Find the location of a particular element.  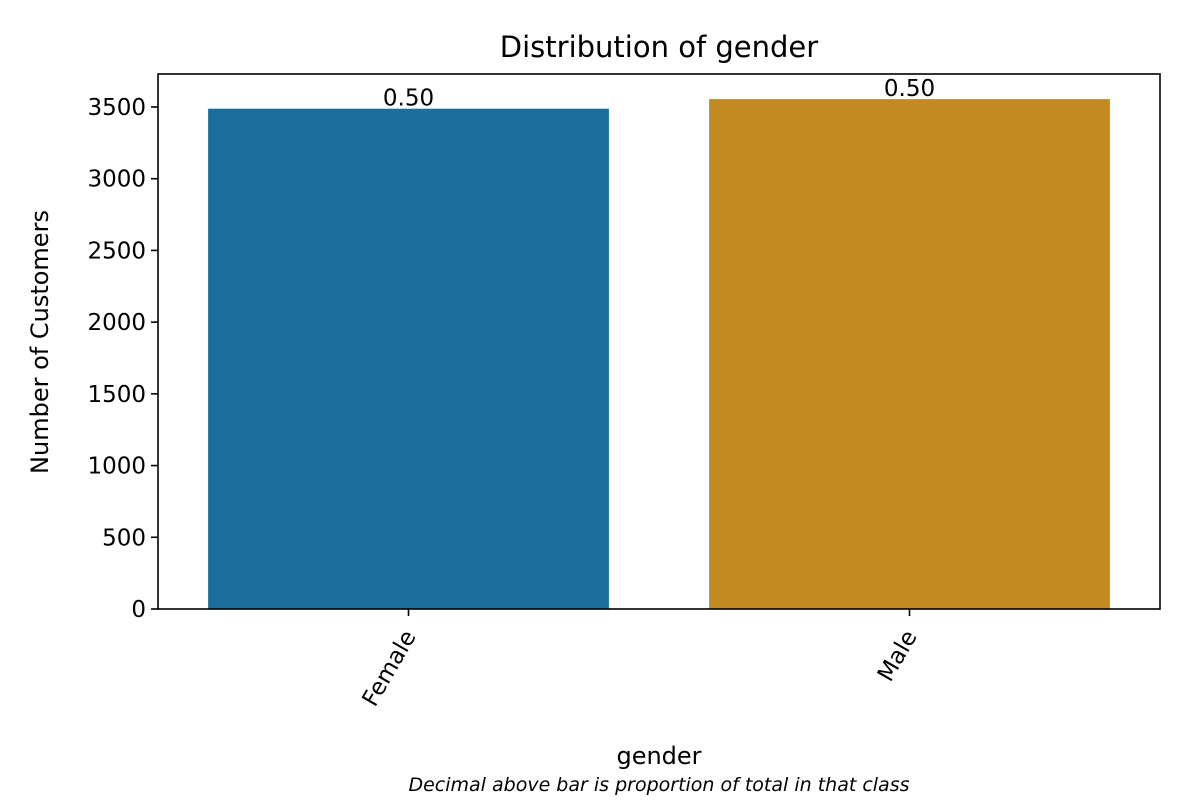

x-axis: Female Male is located at coordinates (640, 660).